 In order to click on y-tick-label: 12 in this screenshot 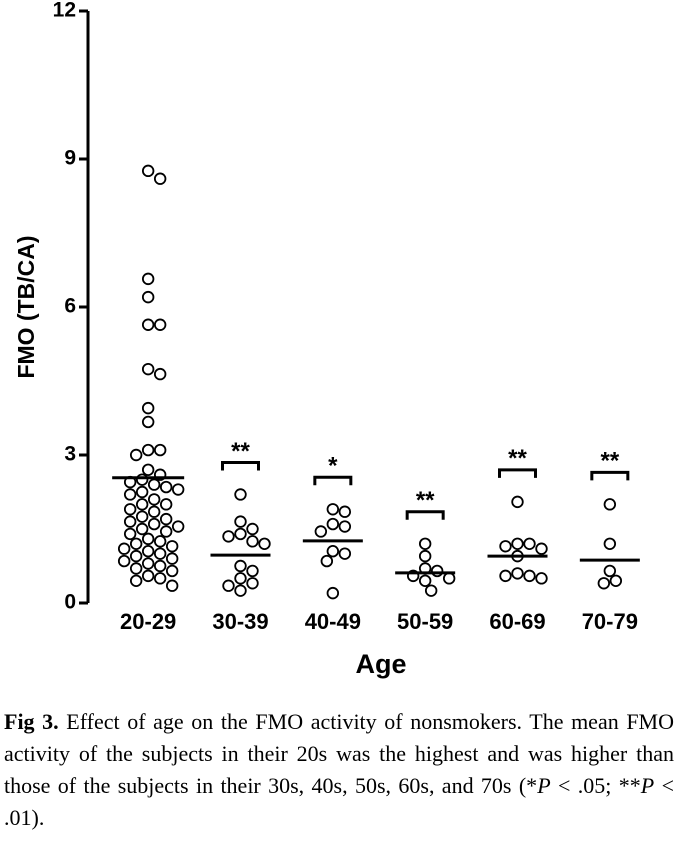, I will do `click(64, 11)`.